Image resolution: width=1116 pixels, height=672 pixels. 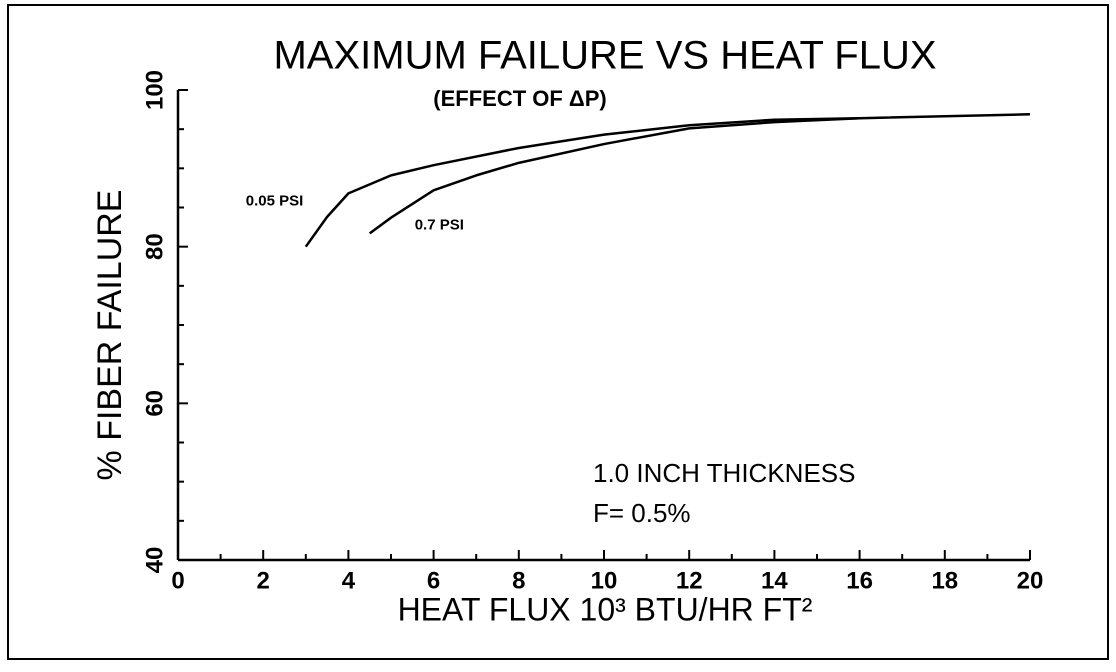 I want to click on x-tick-label: 16, so click(x=859, y=580).